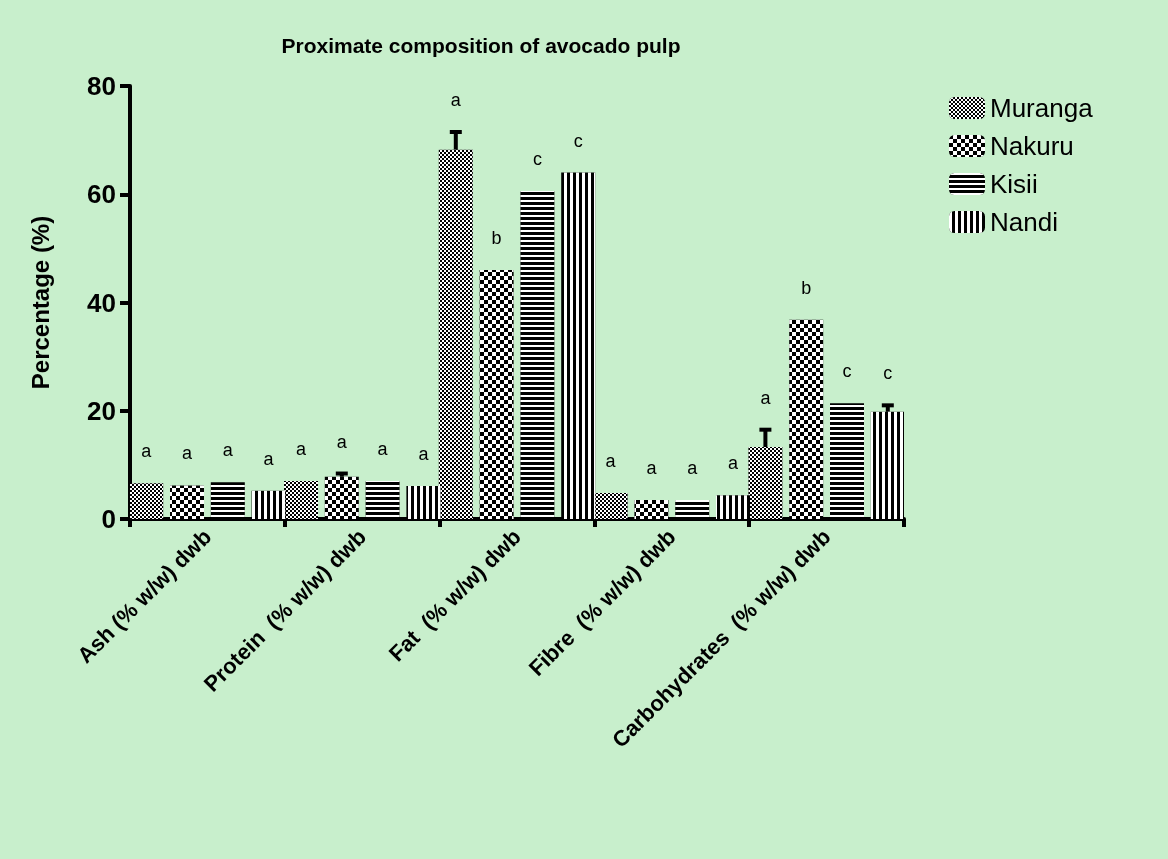  What do you see at coordinates (40, 302) in the screenshot?
I see `y-axis-title: Percentage (%)` at bounding box center [40, 302].